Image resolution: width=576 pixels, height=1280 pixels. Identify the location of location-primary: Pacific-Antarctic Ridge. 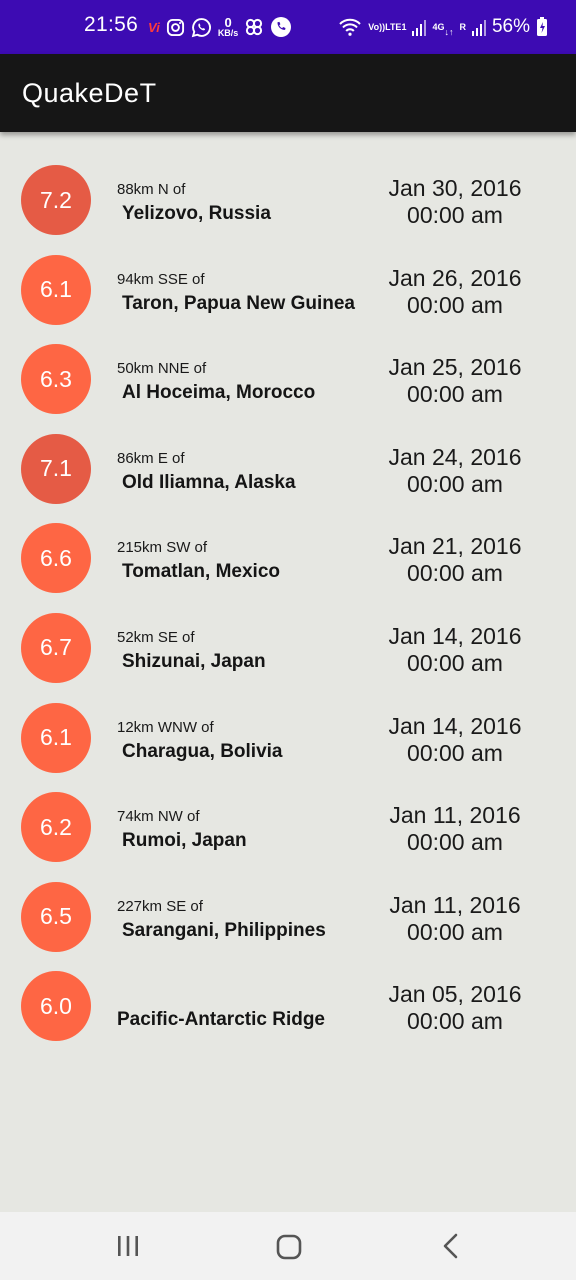
(221, 1020).